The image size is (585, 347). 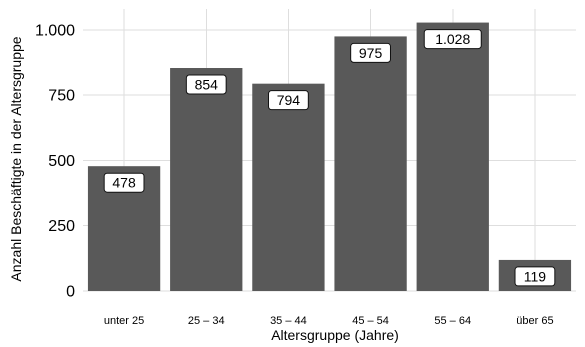 What do you see at coordinates (61, 96) in the screenshot?
I see `y-tick-label: 750` at bounding box center [61, 96].